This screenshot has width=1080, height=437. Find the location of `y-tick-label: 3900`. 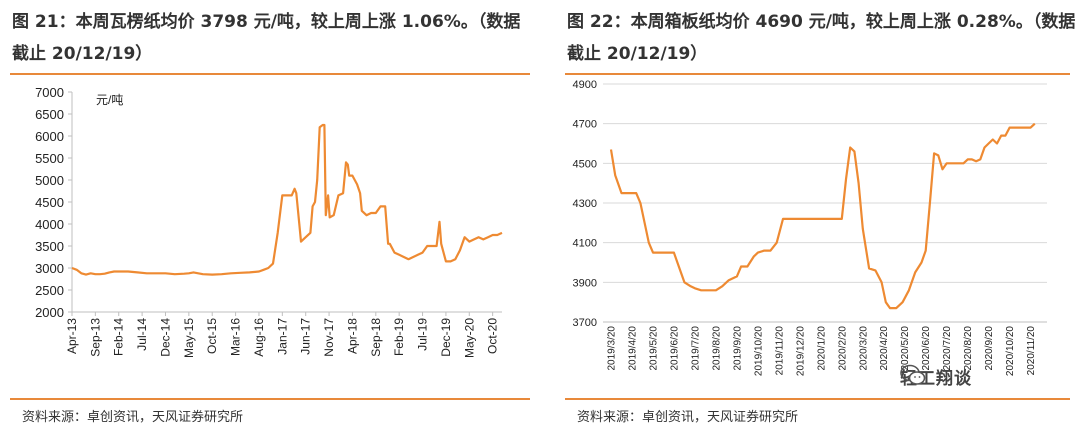

y-tick-label: 3900 is located at coordinates (585, 283).